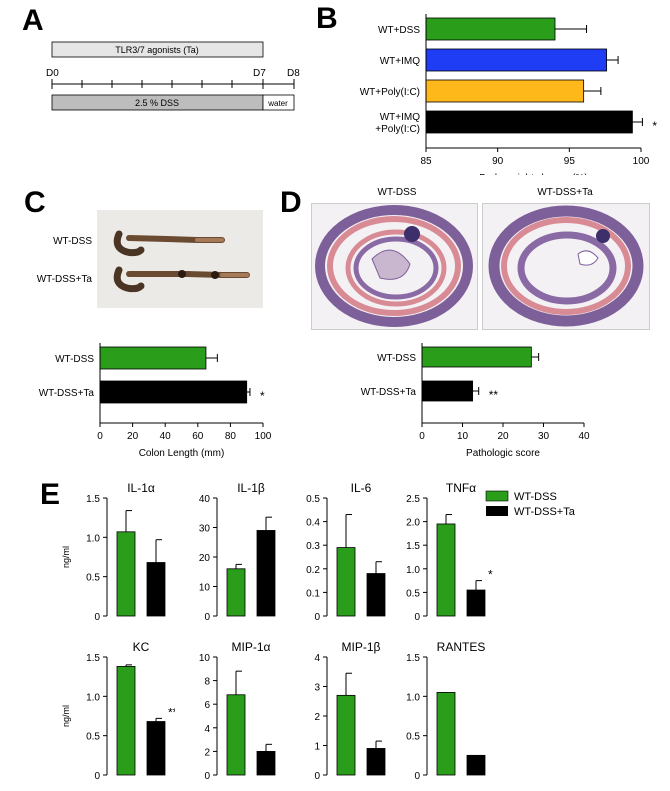  Describe the element at coordinates (426, 161) in the screenshot. I see `x-tick-label-0: 85` at that location.